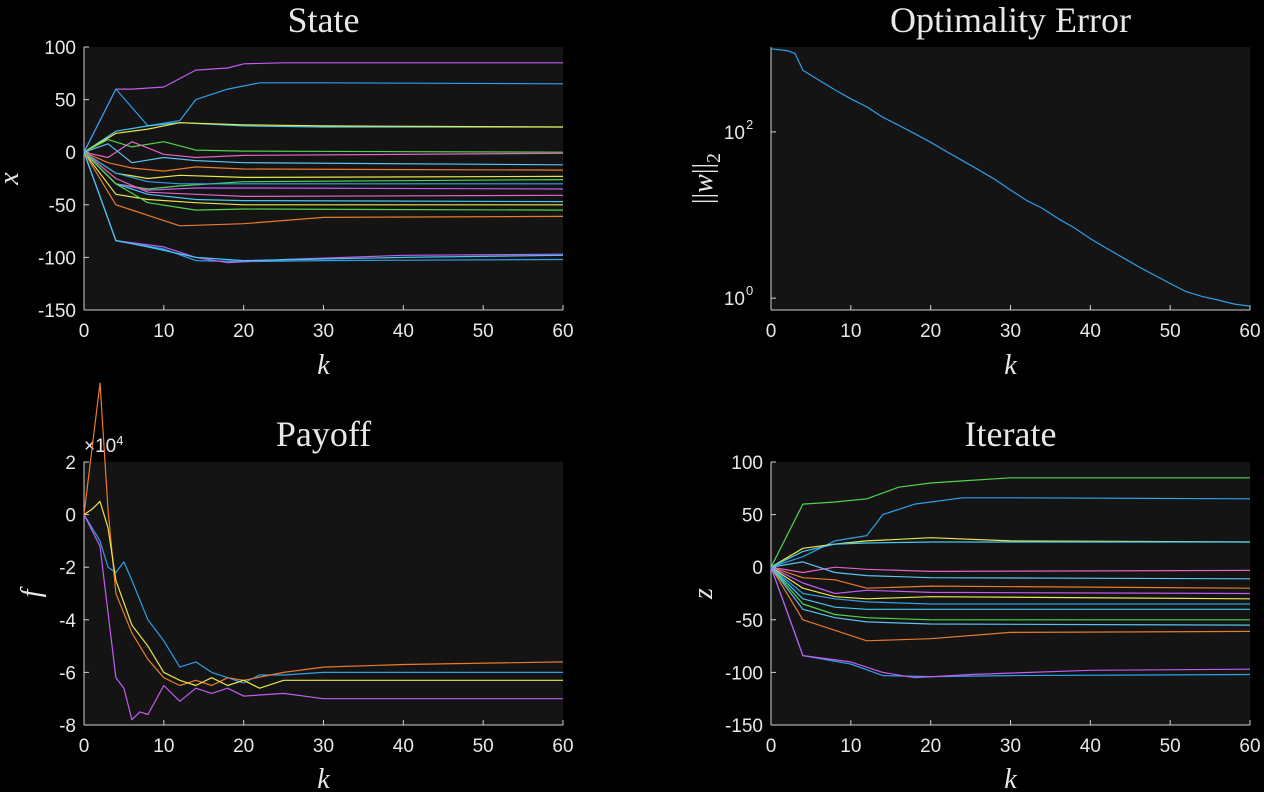 The image size is (1264, 792). I want to click on y-tick-exponent: 2, so click(749, 124).